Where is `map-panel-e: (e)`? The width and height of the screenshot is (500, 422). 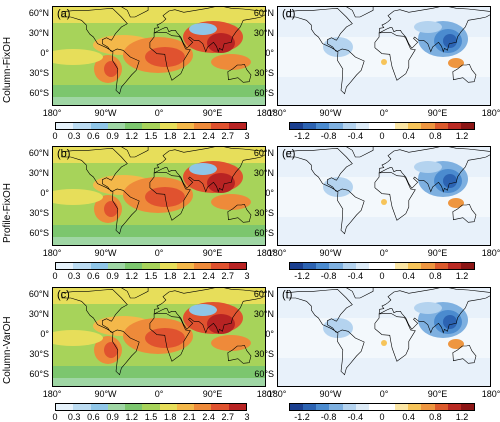 map-panel-e: (e) is located at coordinates (384, 196).